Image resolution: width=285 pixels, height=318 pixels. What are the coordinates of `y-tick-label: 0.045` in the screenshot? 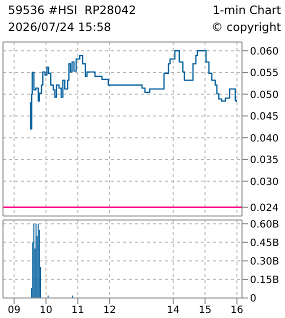 It's located at (264, 117).